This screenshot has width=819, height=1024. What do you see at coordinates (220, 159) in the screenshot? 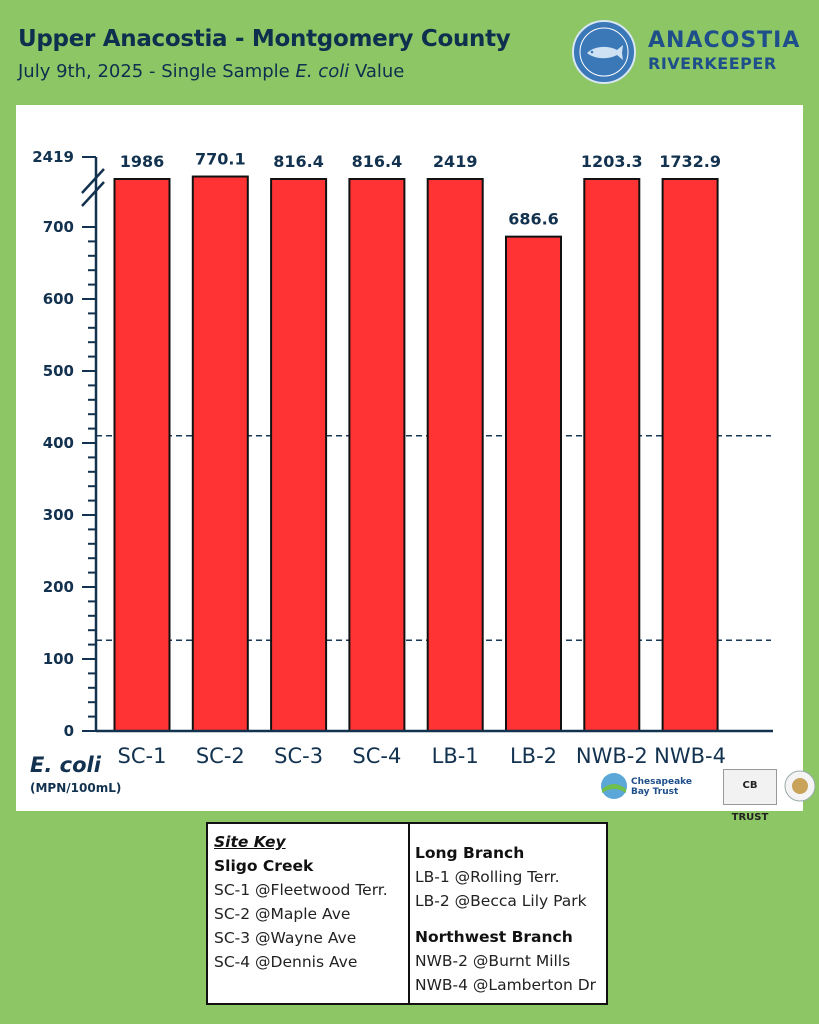
I see `data-label: 770.1` at bounding box center [220, 159].